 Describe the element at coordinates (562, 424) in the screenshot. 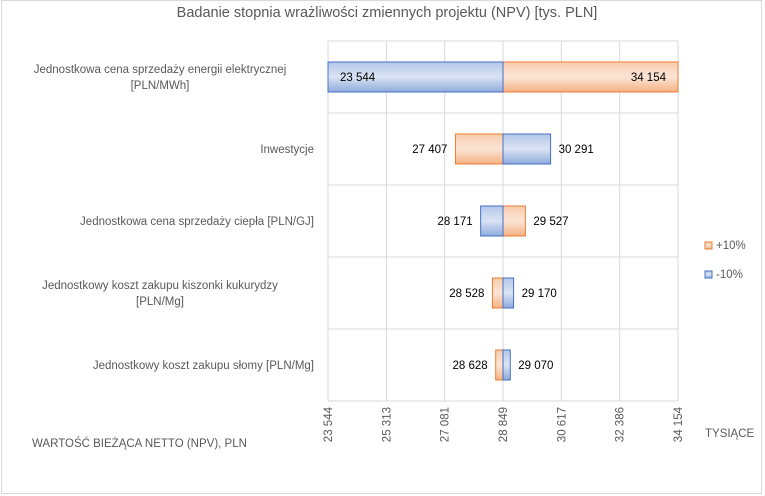

I see `x-tick-label: 30 617` at that location.